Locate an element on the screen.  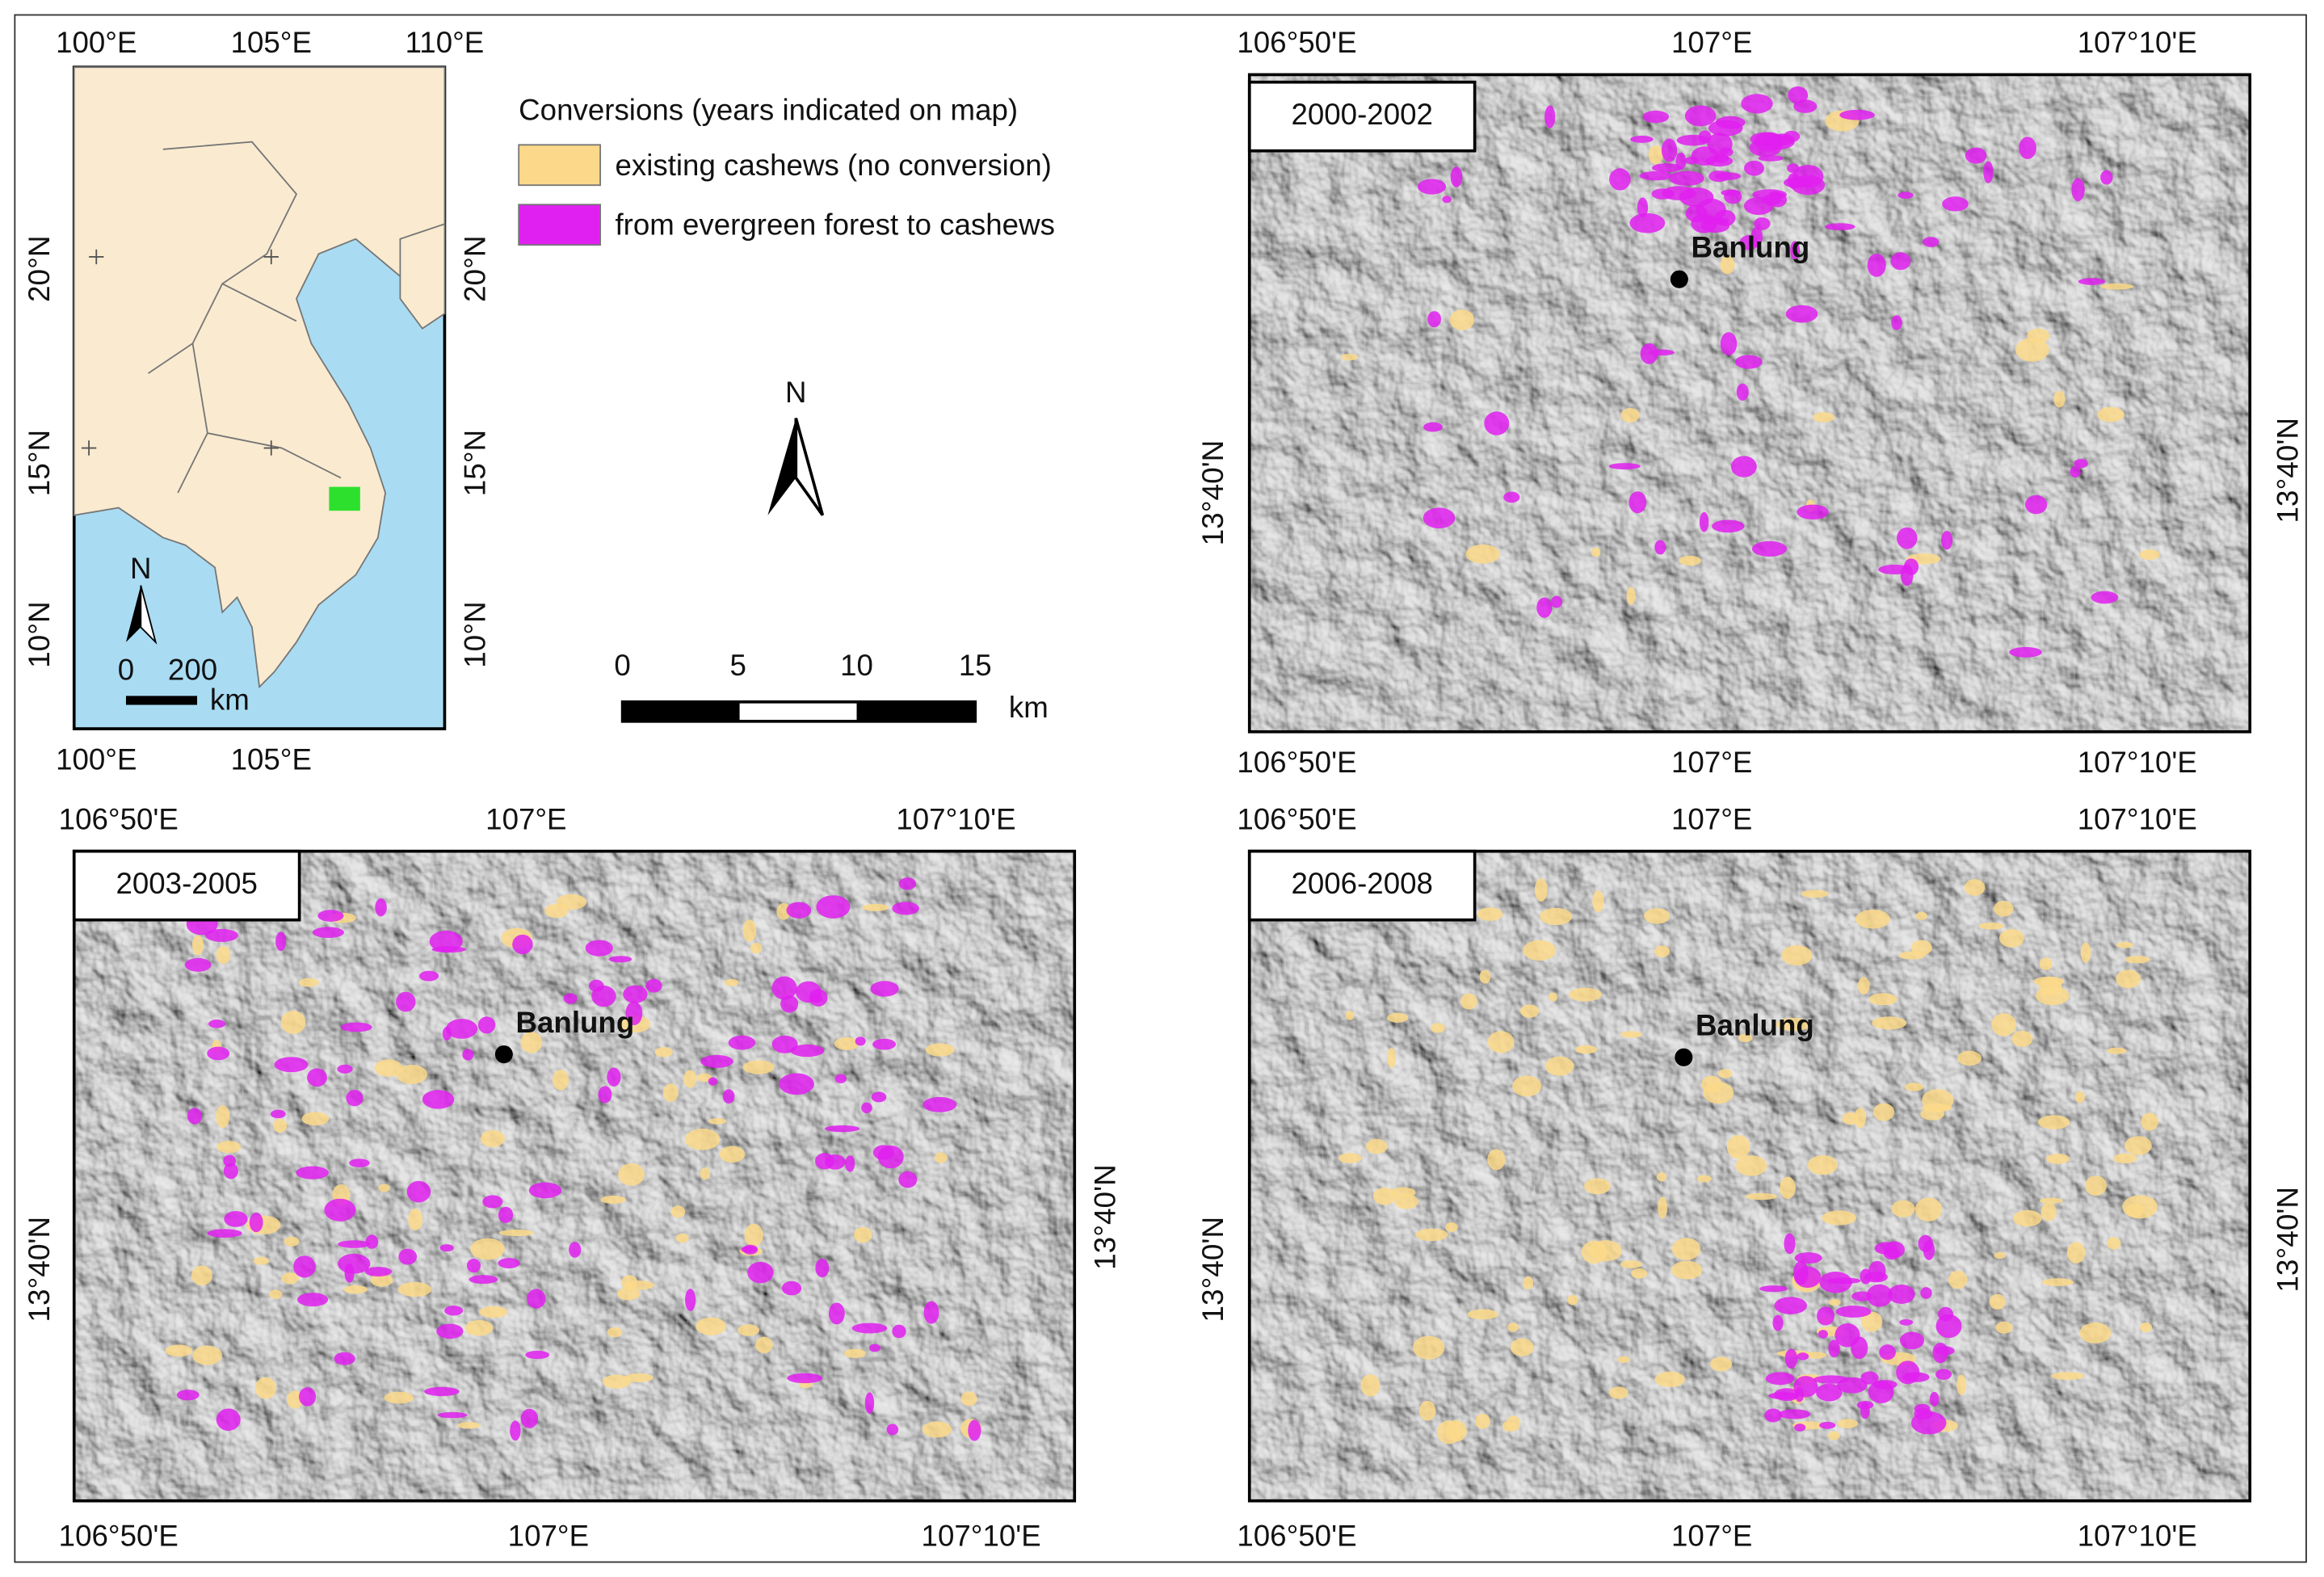
period-box is located at coordinates (1362, 885).